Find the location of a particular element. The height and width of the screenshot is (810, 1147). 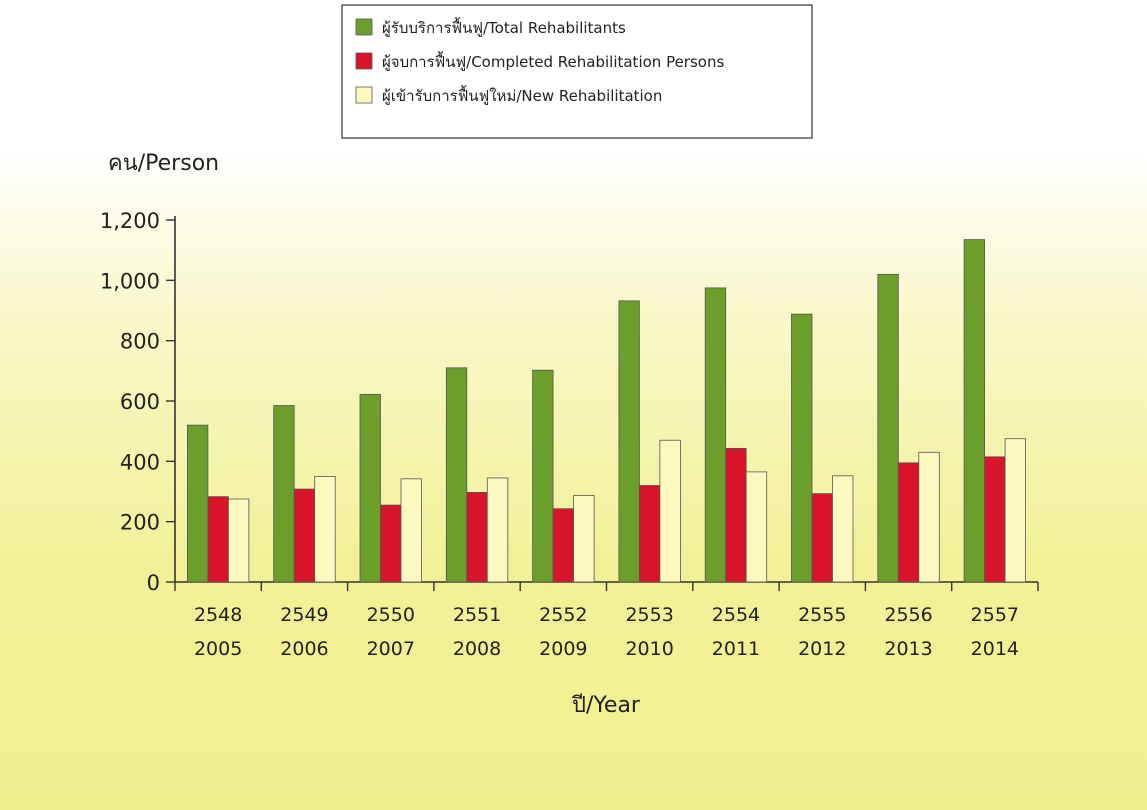

y-tick-label: 800 is located at coordinates (140, 342).